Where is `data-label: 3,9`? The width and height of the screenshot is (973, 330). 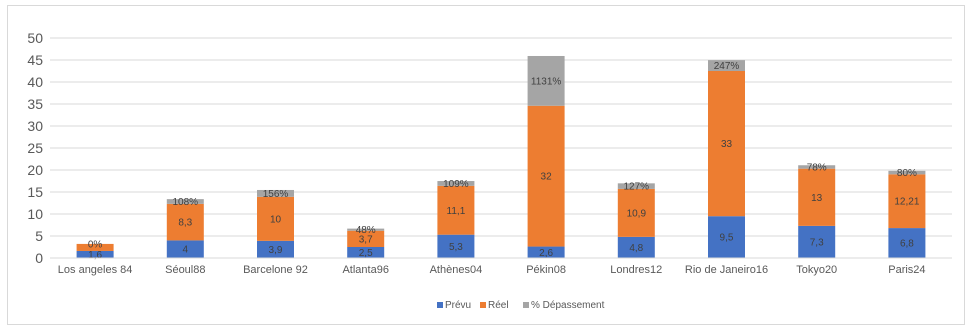 data-label: 3,9 is located at coordinates (276, 250).